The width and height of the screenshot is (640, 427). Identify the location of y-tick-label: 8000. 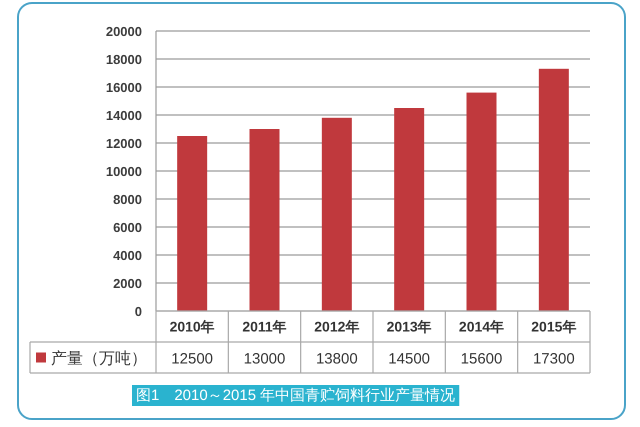
(127, 199).